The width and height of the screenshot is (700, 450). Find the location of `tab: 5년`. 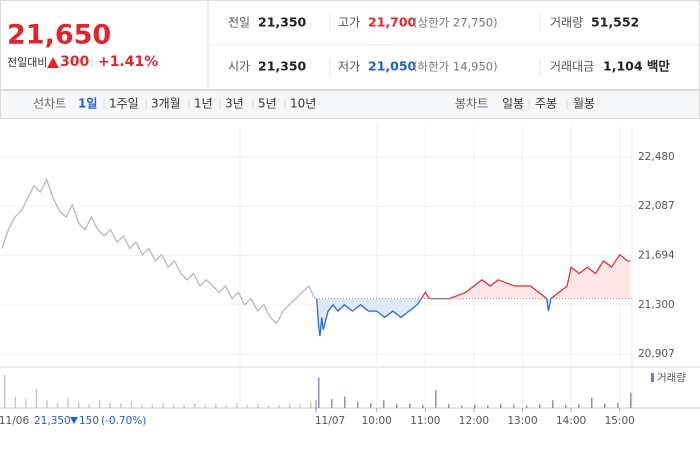

tab: 5년 is located at coordinates (267, 104).